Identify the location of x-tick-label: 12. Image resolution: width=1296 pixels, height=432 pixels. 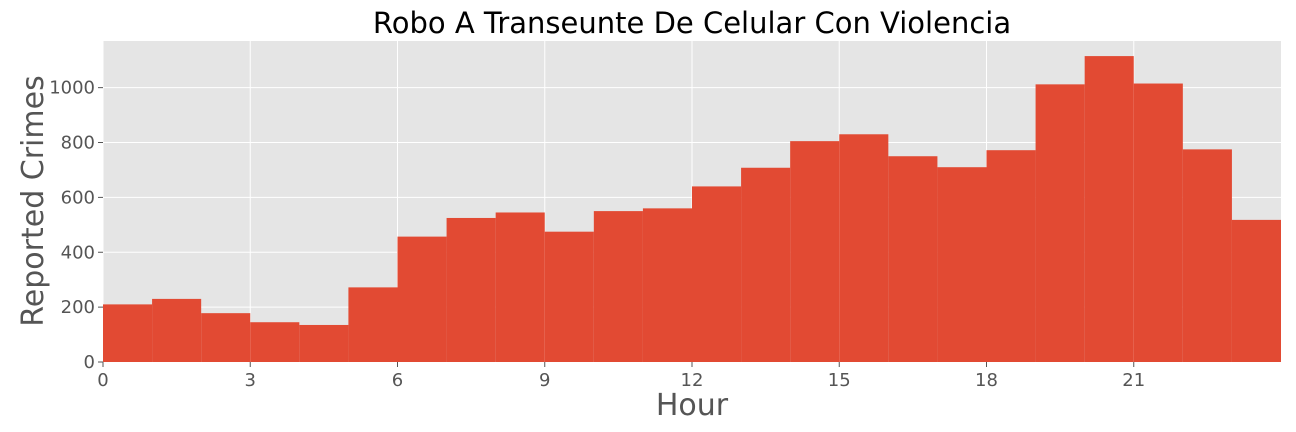
(692, 380).